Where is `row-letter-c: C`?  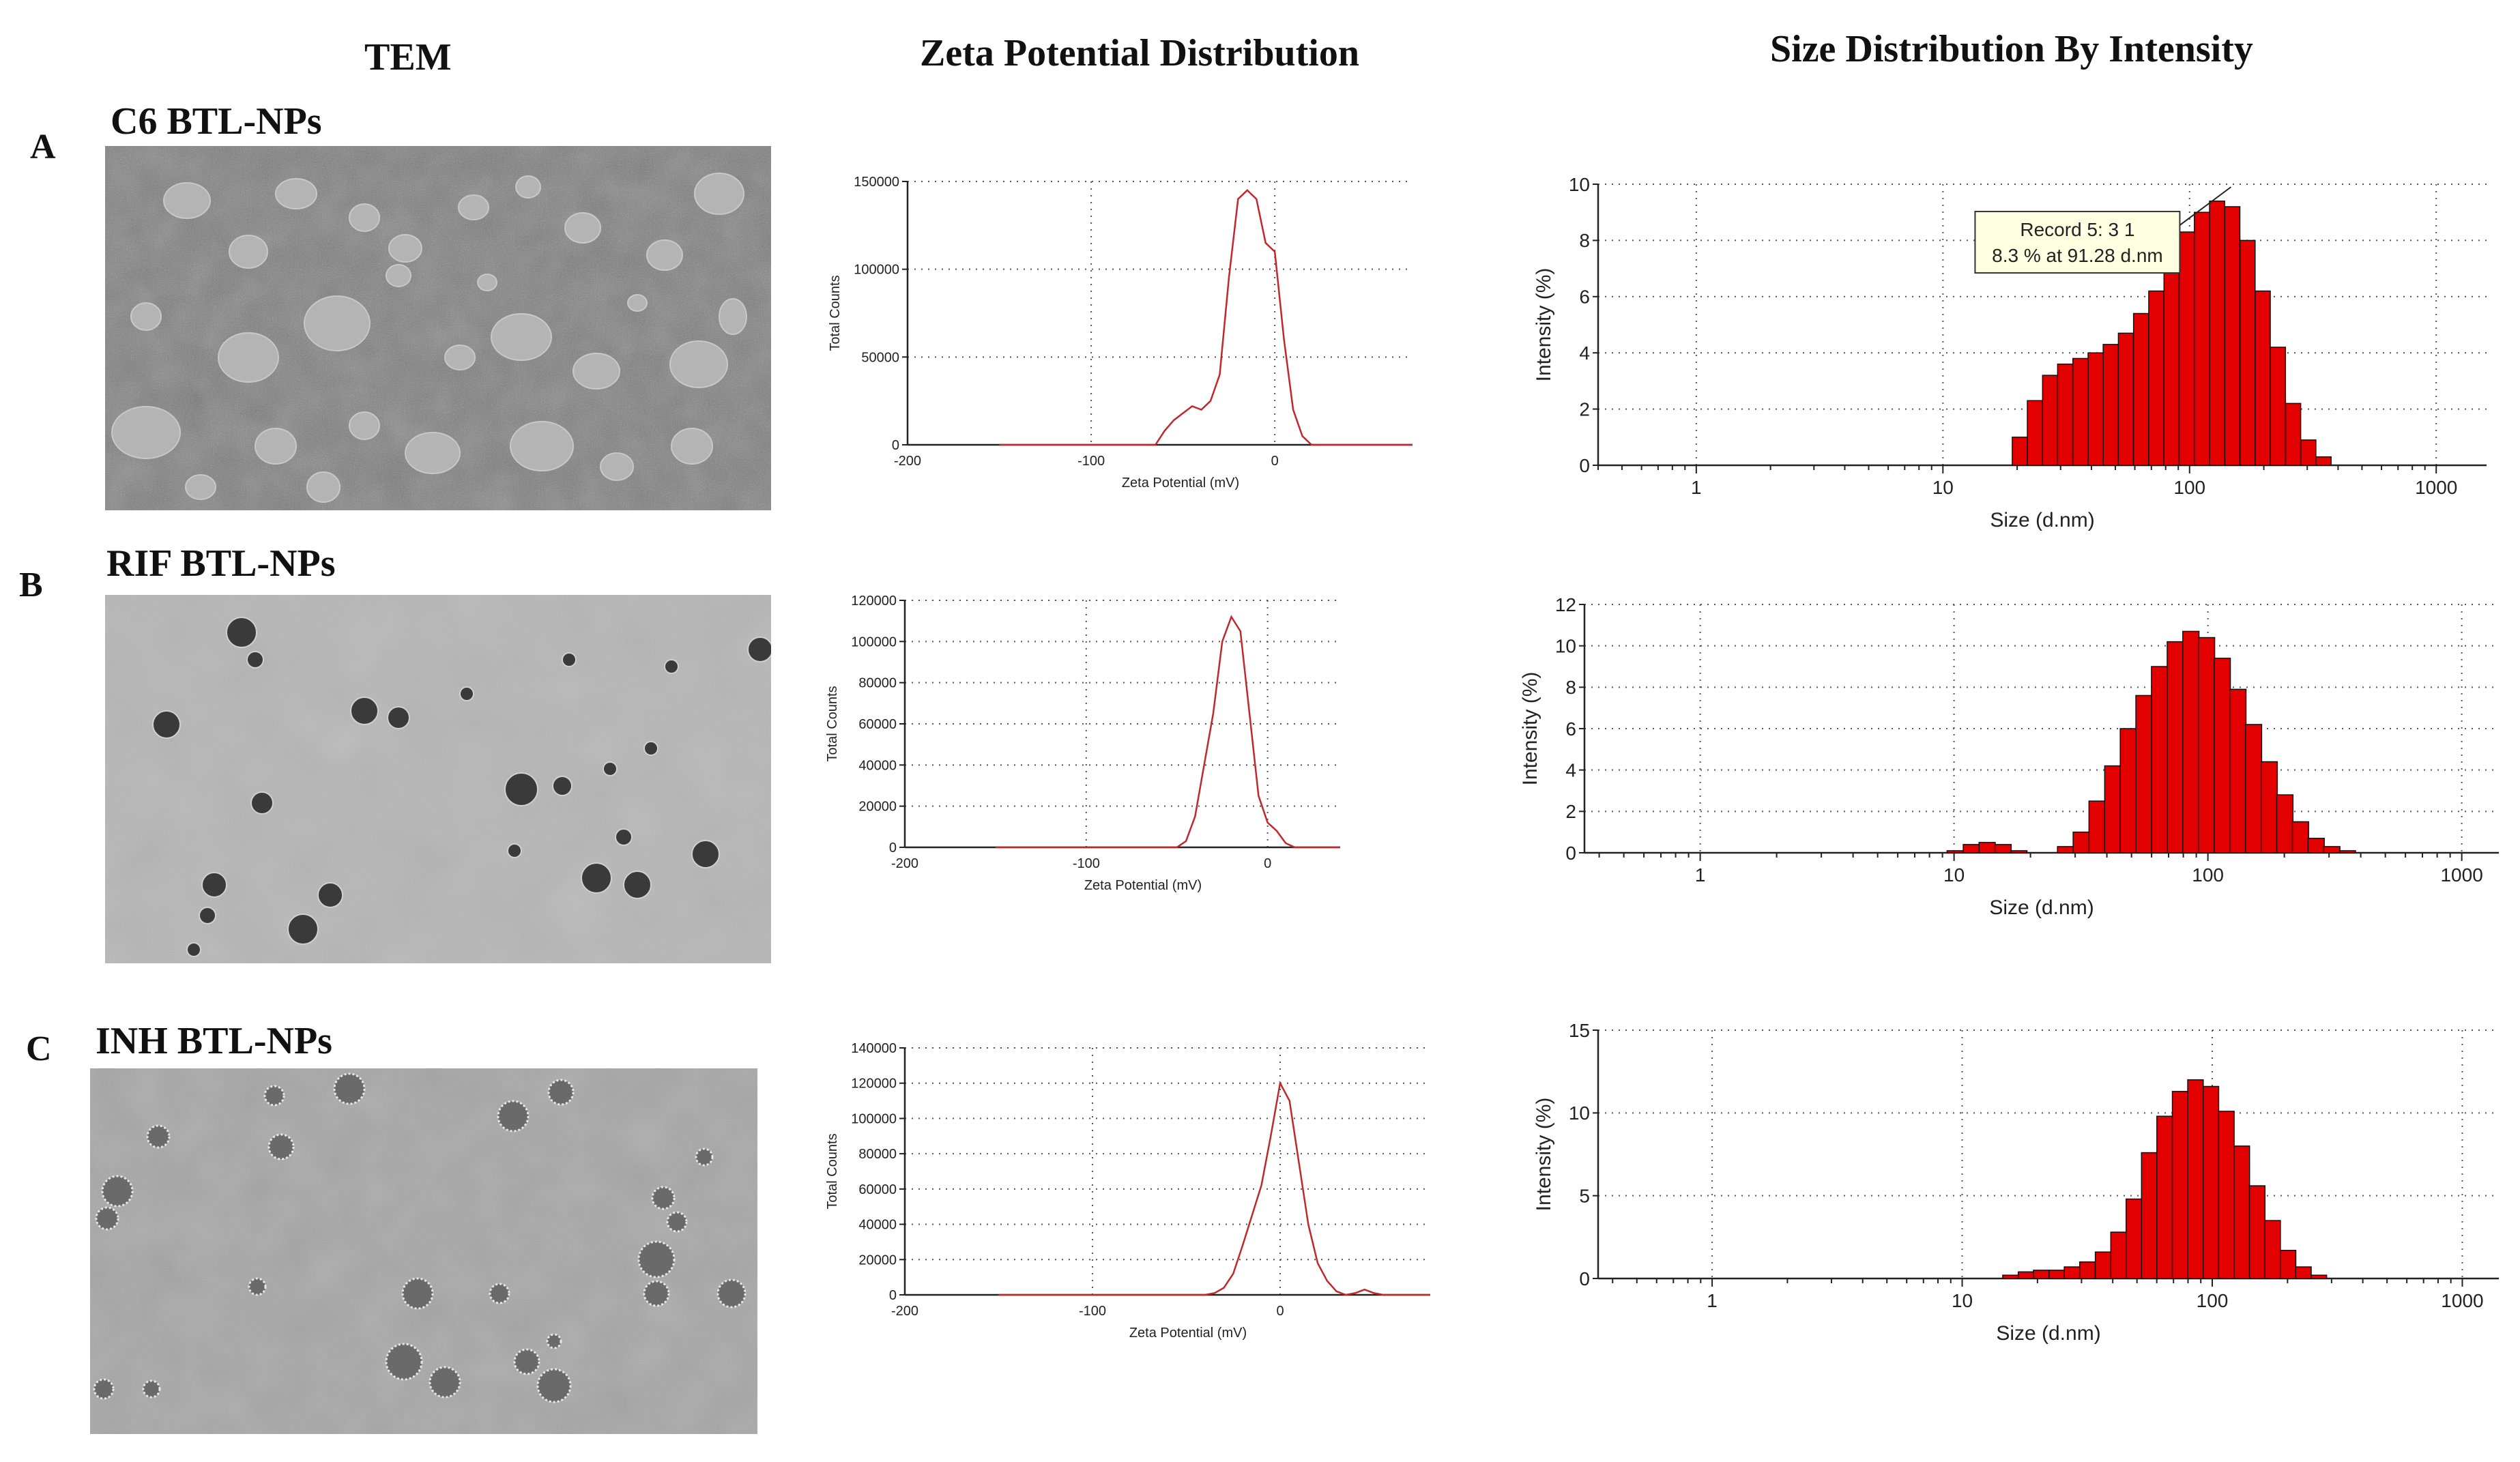
row-letter-c: C is located at coordinates (39, 1048).